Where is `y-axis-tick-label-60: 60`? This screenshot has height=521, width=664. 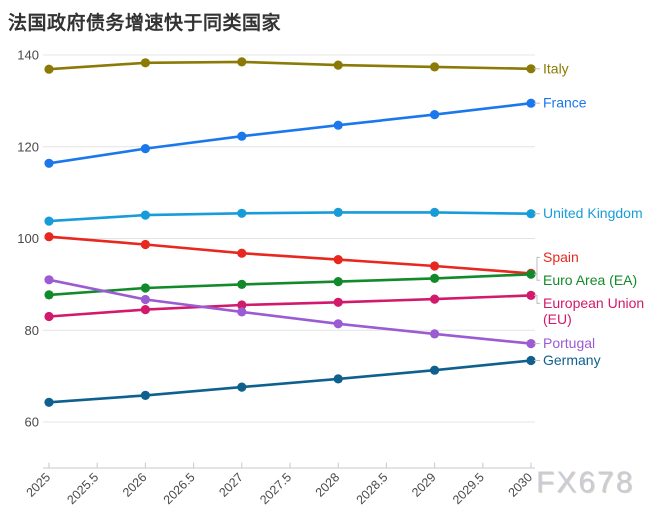
y-axis-tick-label-60: 60 is located at coordinates (32, 422).